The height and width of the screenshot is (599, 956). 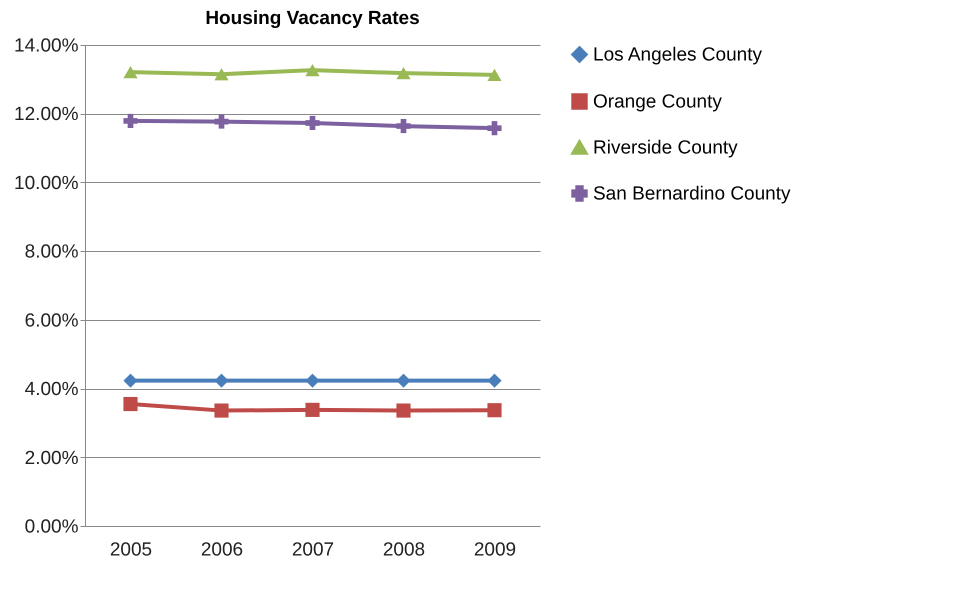 What do you see at coordinates (46, 183) in the screenshot?
I see `y-tick-label: 10.00%` at bounding box center [46, 183].